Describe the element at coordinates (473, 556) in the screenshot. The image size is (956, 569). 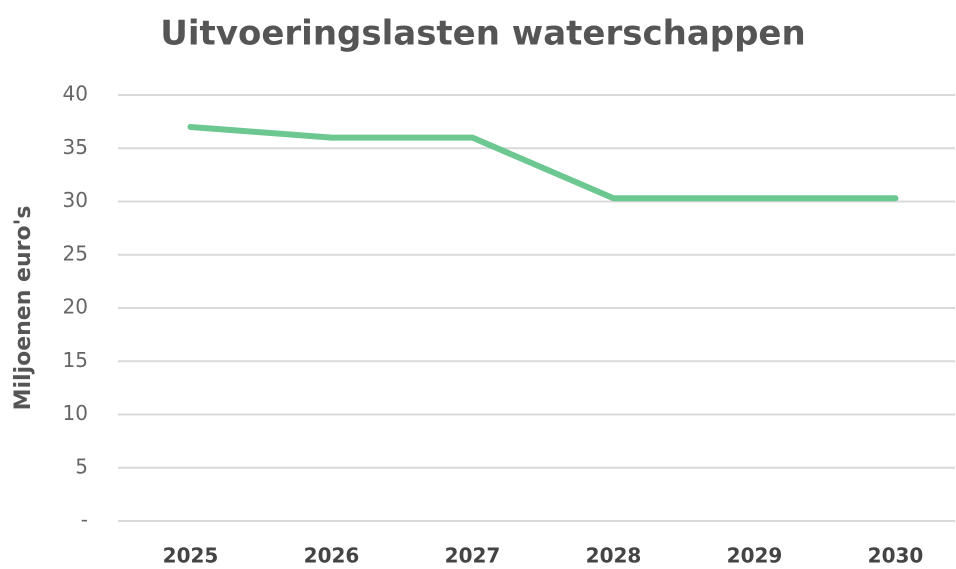
I see `x-tick-label: 2027` at that location.